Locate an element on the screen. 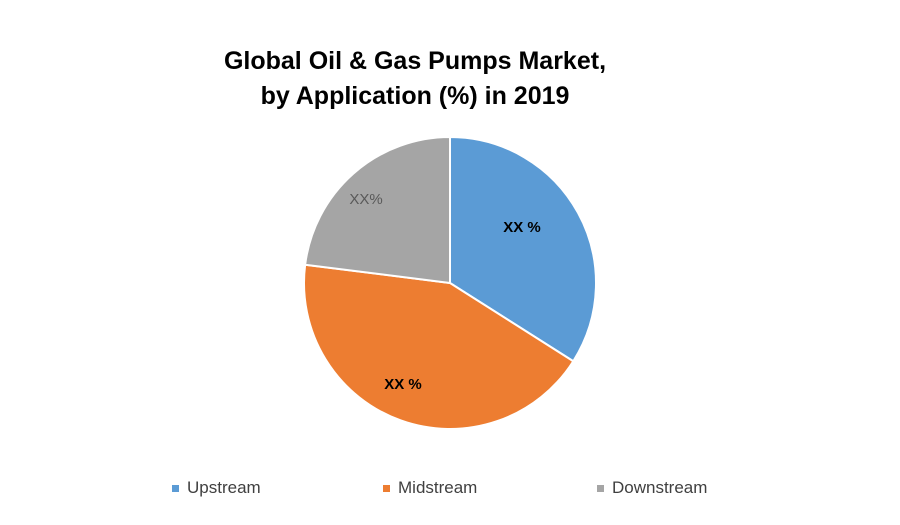  data-label-midstream: XX % is located at coordinates (403, 384).